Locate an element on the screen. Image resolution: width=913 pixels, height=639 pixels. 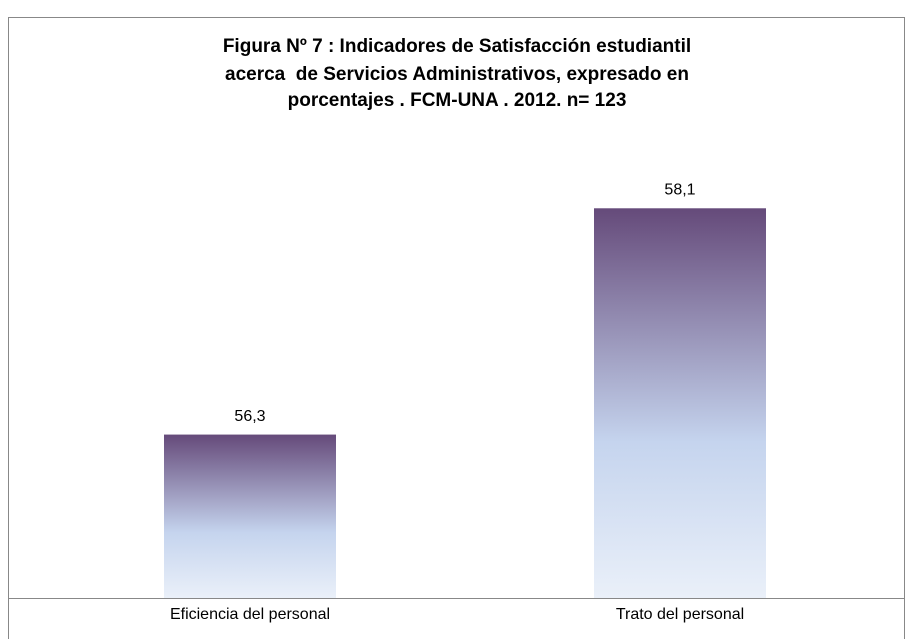
data-label: 58,1 is located at coordinates (679, 190).